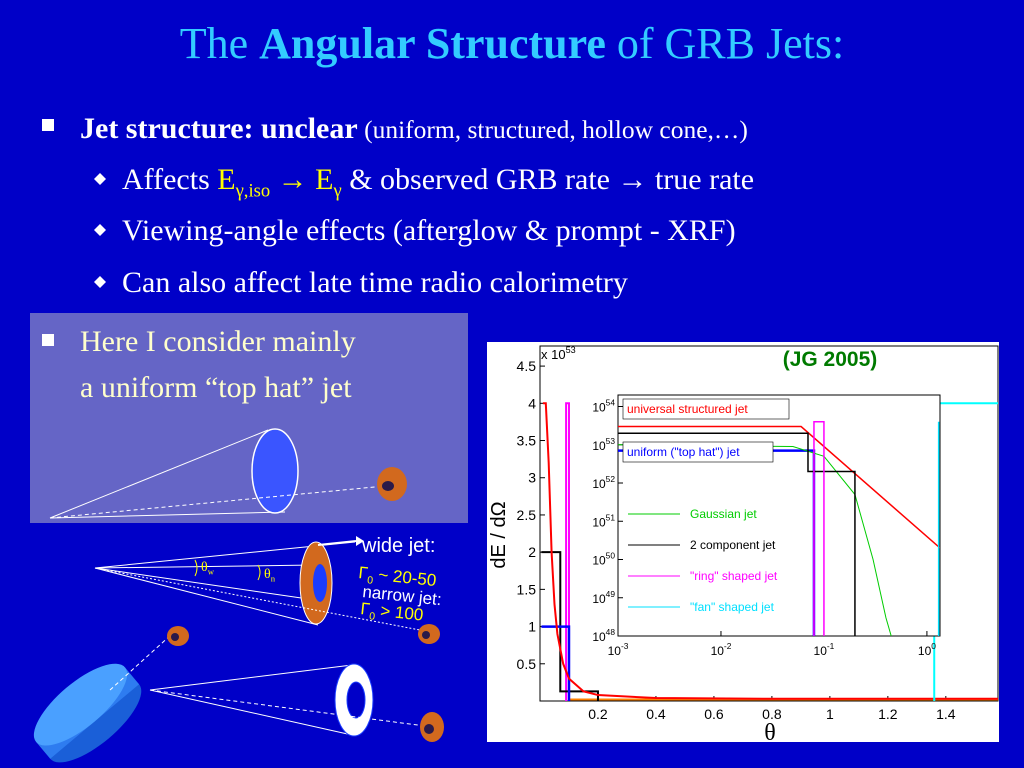 This screenshot has height=768, width=1024. What do you see at coordinates (571, 350) in the screenshot?
I see `tick-exp: 53` at bounding box center [571, 350].